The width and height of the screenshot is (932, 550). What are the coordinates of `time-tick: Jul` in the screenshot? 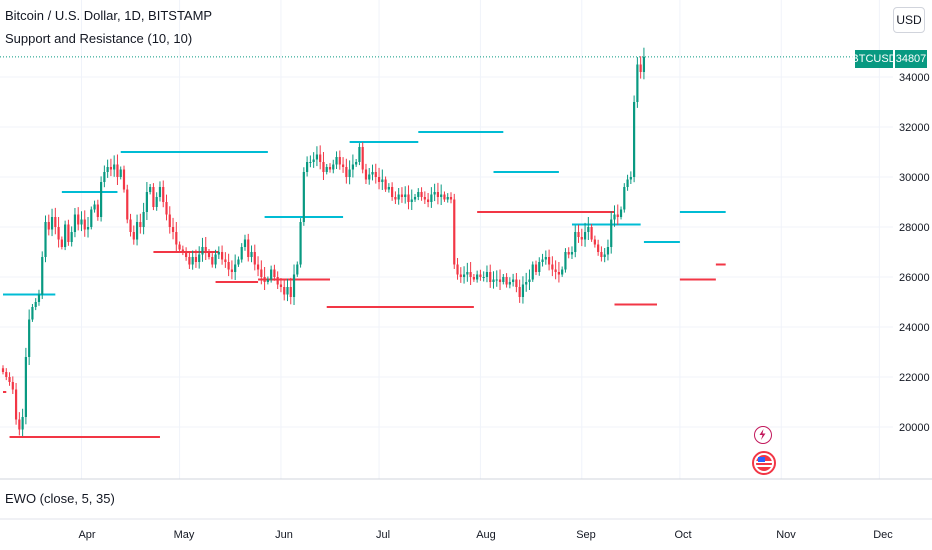 It's located at (383, 535).